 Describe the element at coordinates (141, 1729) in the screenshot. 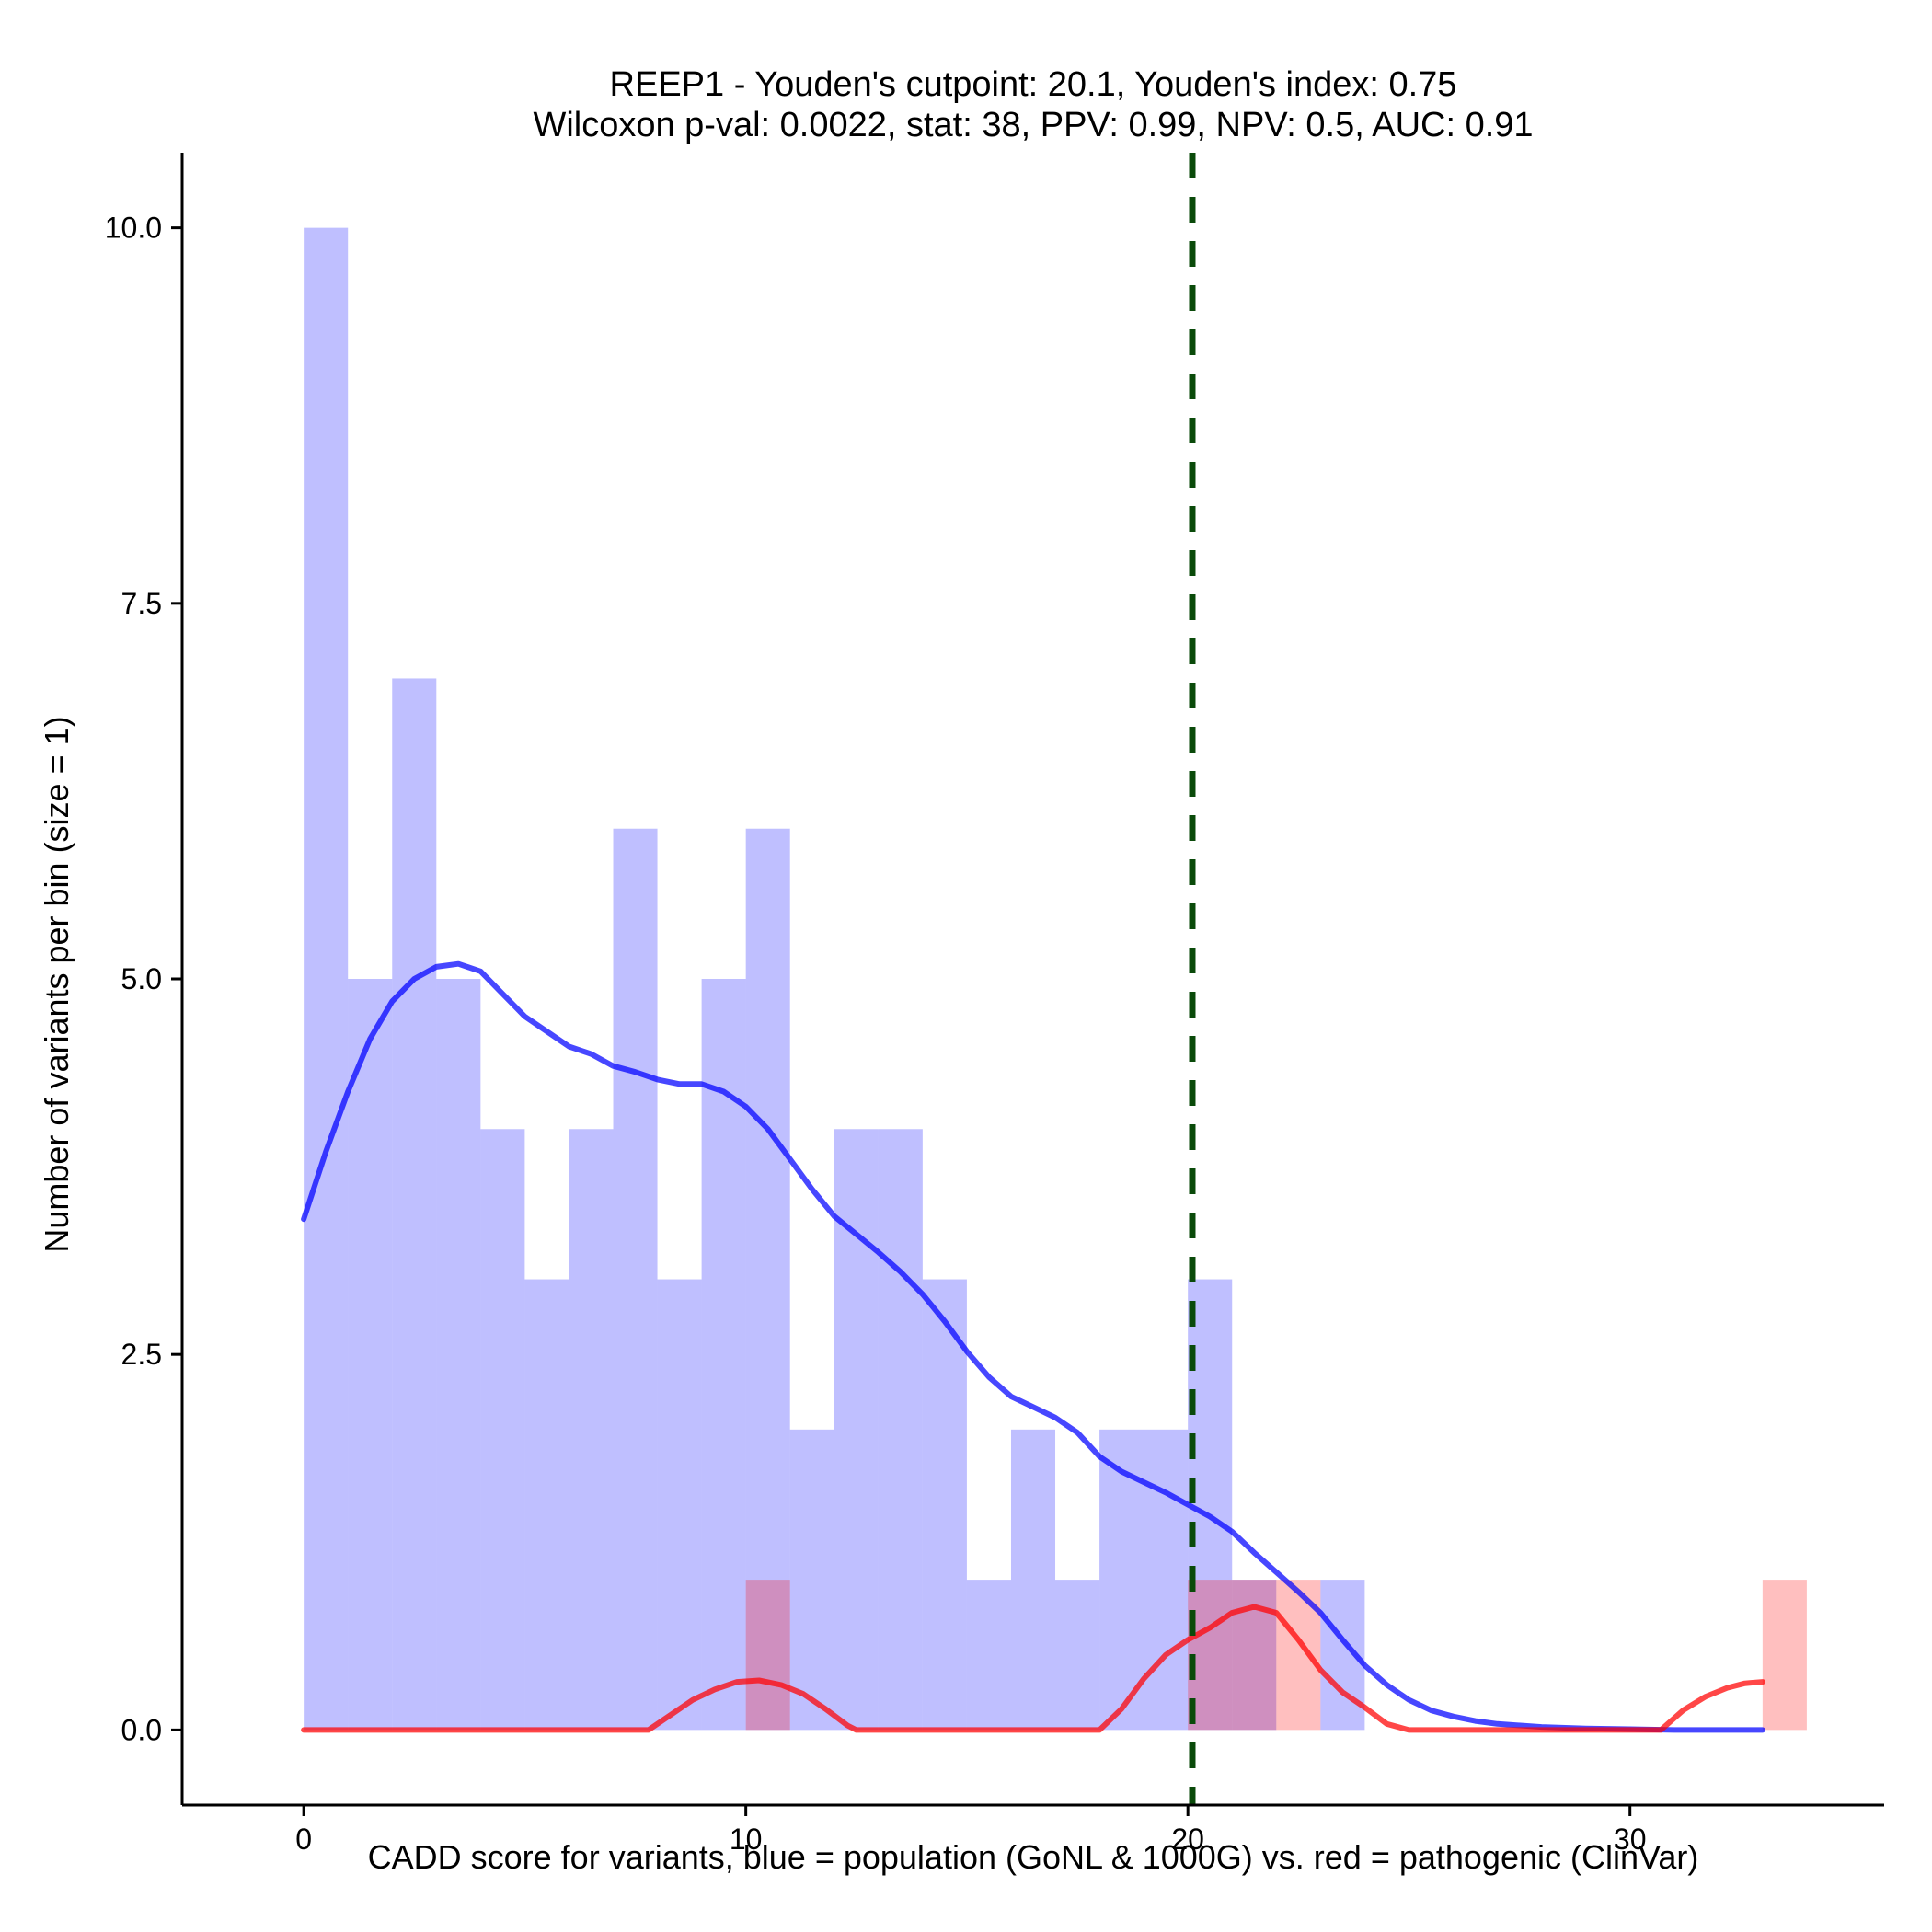

I see `y-tick-label: 0.0` at that location.